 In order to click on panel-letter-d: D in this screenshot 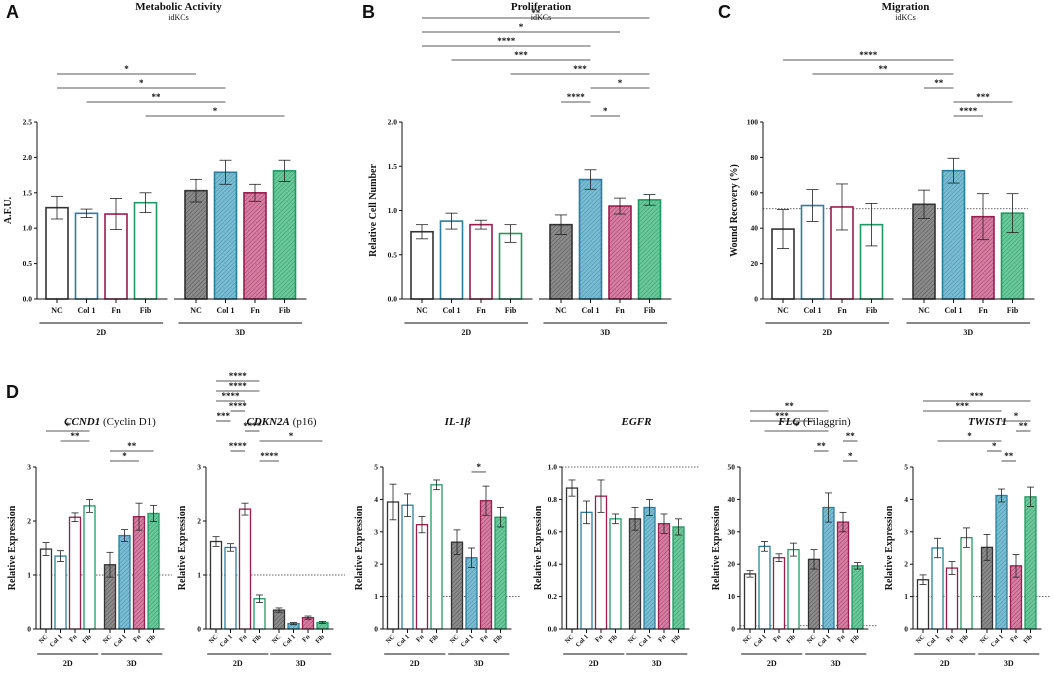, I will do `click(12, 392)`.